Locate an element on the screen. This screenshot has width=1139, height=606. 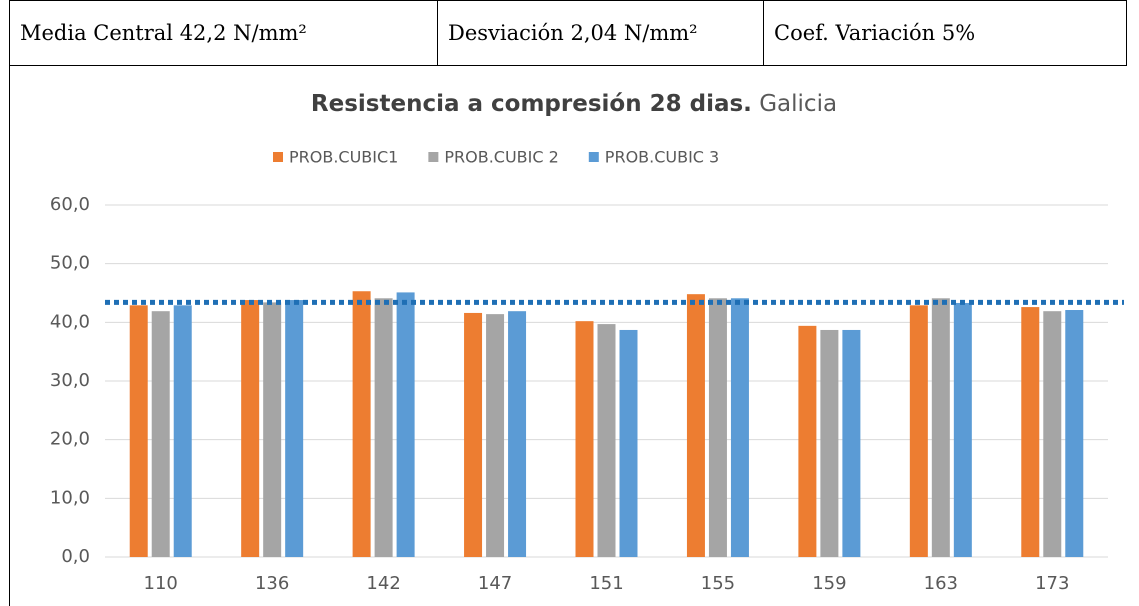
x-tick-label: 159 is located at coordinates (829, 583).